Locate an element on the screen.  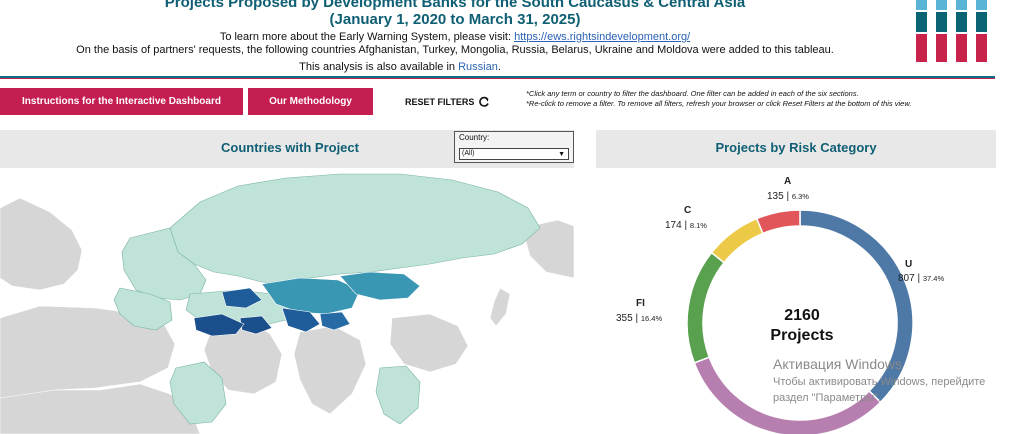
dashboard-date-range: (January 1, 2020 to March 31, 2025) is located at coordinates (455, 19).